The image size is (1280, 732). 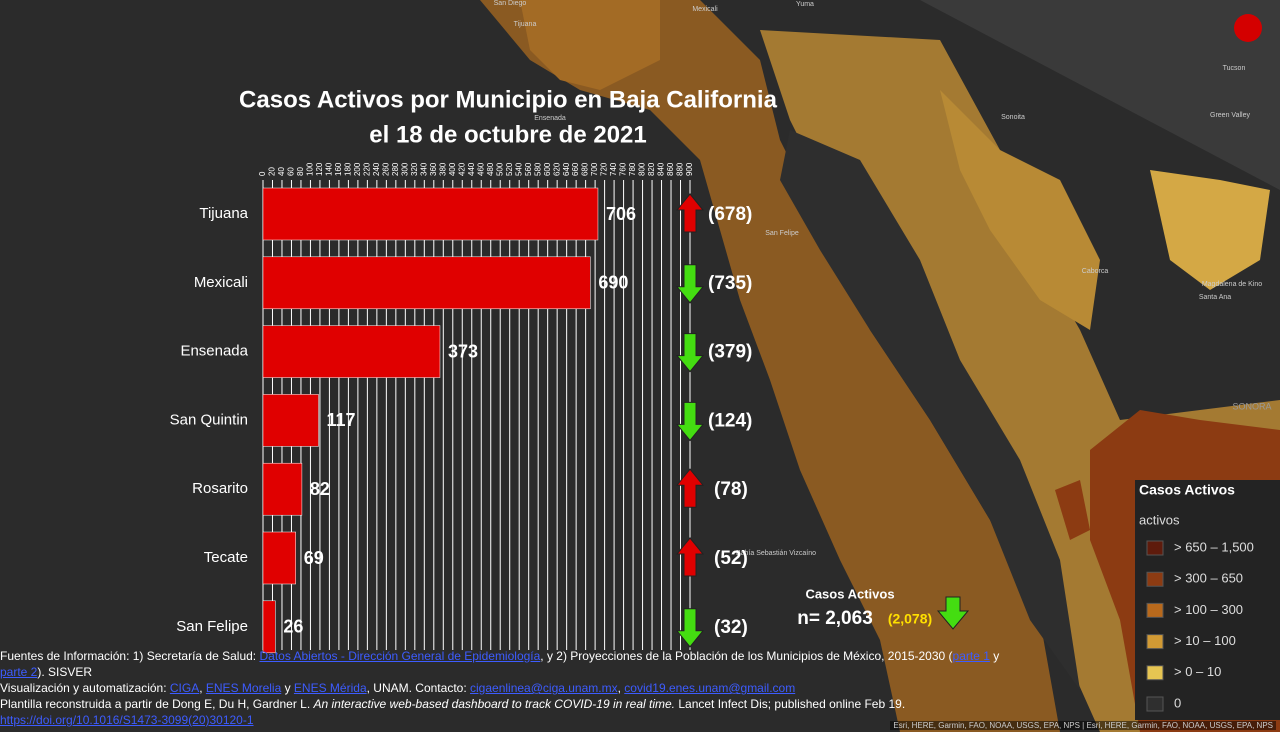 I want to click on x-tick-label: 40, so click(x=281, y=171).